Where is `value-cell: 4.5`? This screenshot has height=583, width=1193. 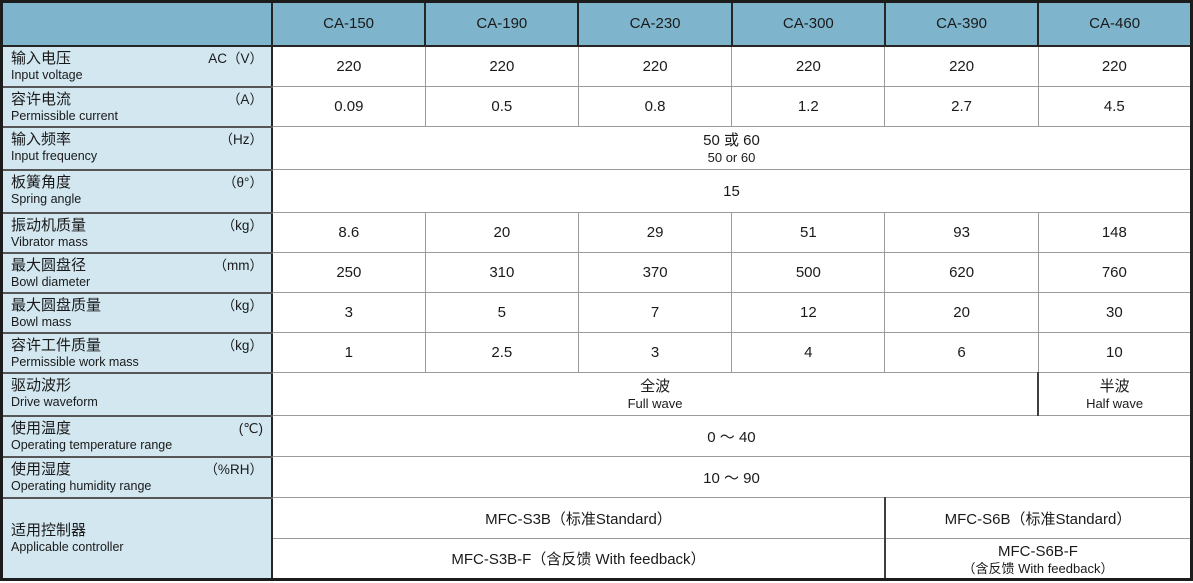 value-cell: 4.5 is located at coordinates (1115, 106).